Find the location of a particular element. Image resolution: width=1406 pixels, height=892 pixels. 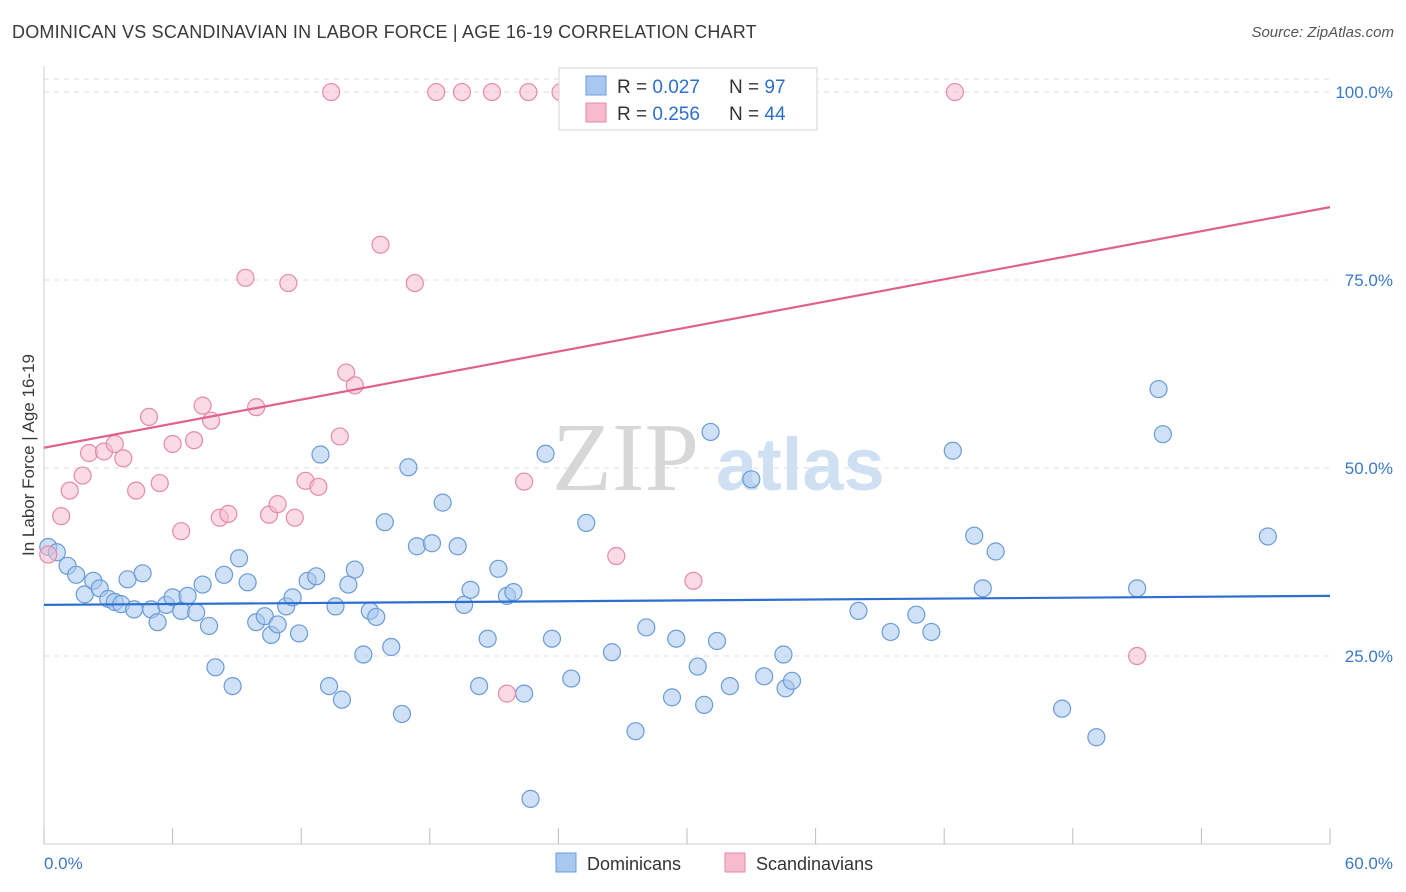

legend-r-label-1: R = is located at coordinates (634, 87).